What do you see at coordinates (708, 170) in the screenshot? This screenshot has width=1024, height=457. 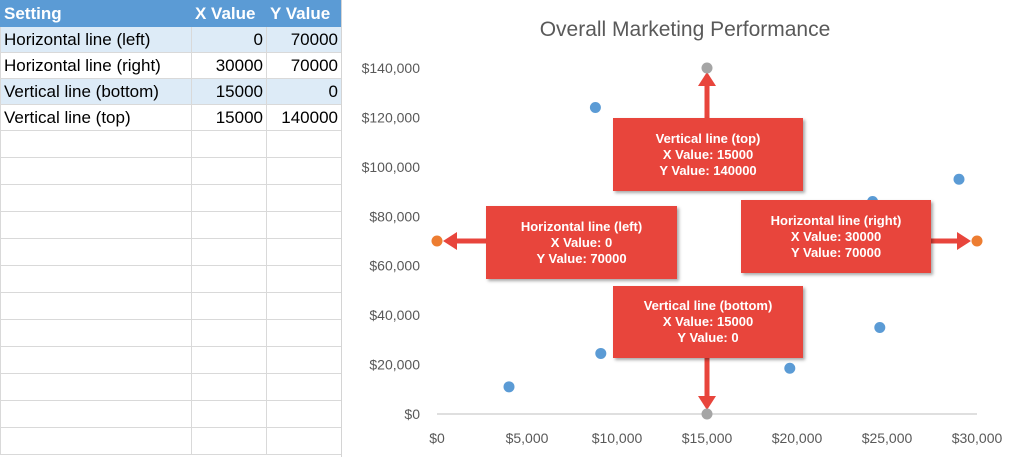 I see `callout-y: Y Value: 140000` at bounding box center [708, 170].